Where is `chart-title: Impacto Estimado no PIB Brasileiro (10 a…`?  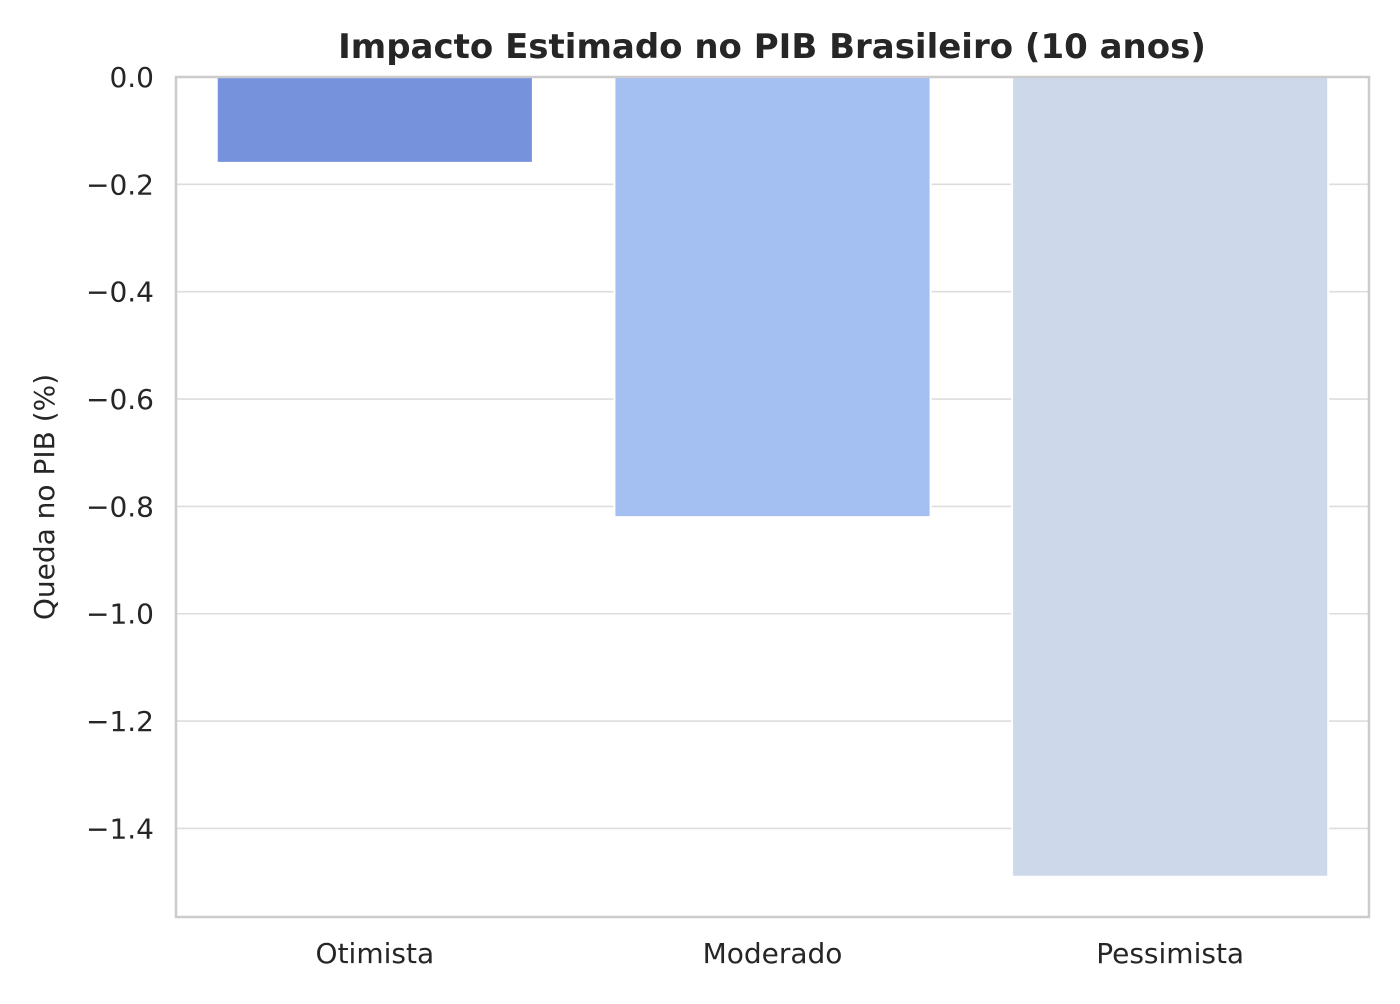 chart-title: Impacto Estimado no PIB Brasileiro (10 a… is located at coordinates (772, 47).